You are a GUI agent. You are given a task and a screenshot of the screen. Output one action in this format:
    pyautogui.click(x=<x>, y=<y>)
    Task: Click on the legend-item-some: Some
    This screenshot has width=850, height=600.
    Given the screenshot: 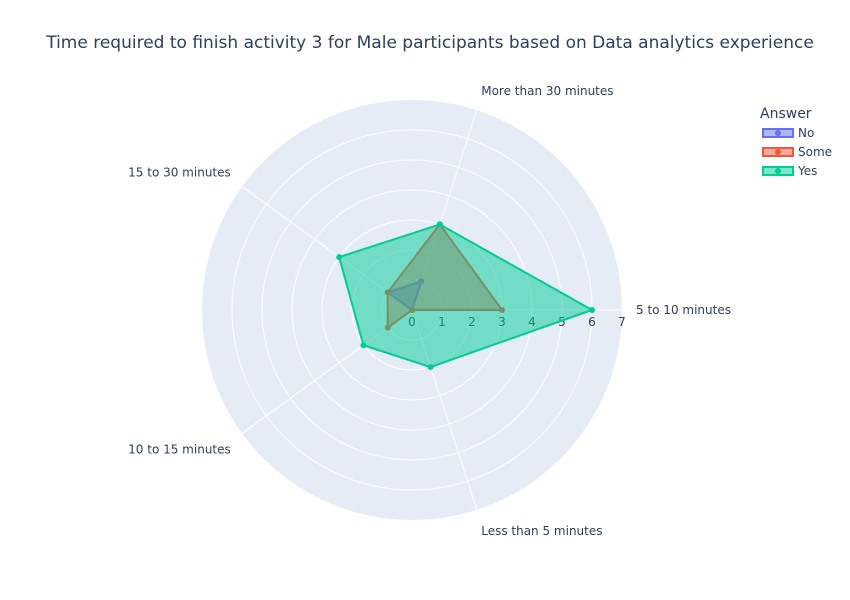 What is the action you would take?
    pyautogui.click(x=797, y=152)
    